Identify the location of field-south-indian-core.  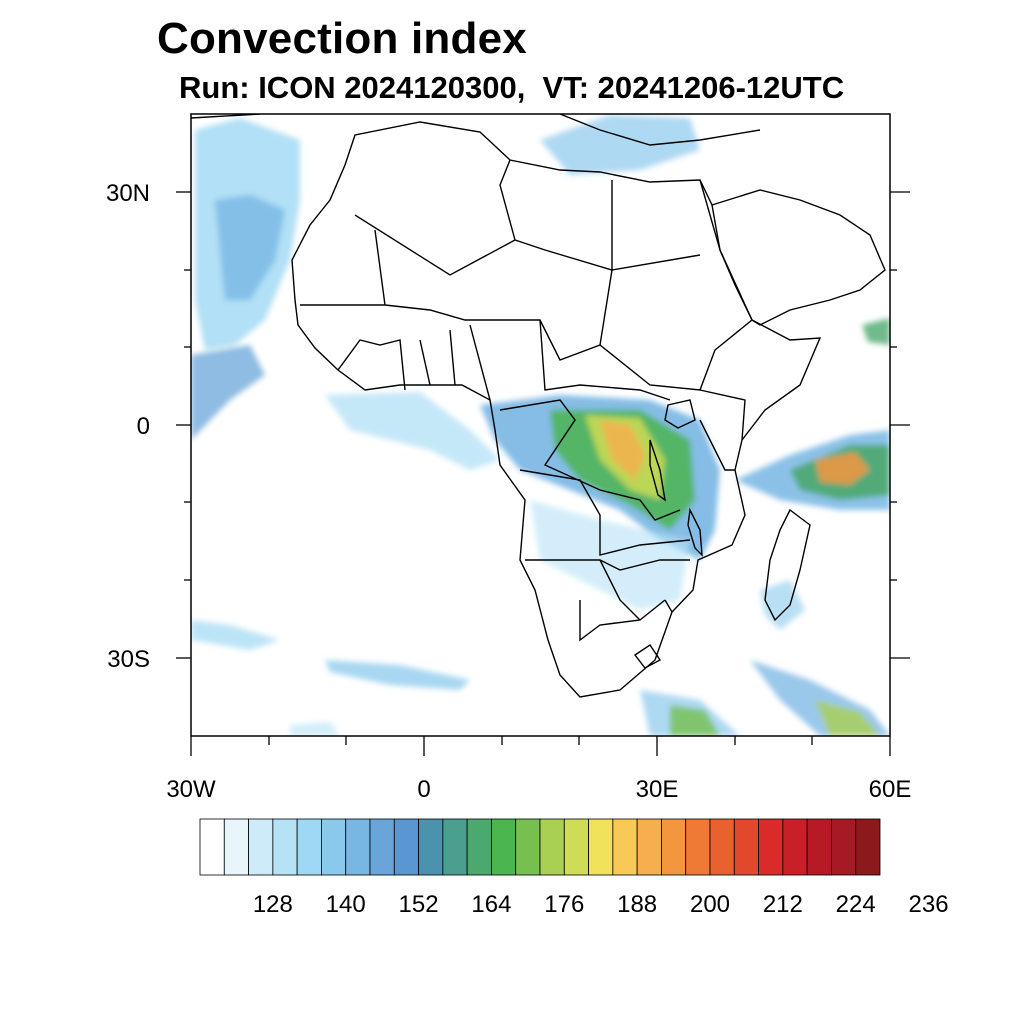
(847, 718).